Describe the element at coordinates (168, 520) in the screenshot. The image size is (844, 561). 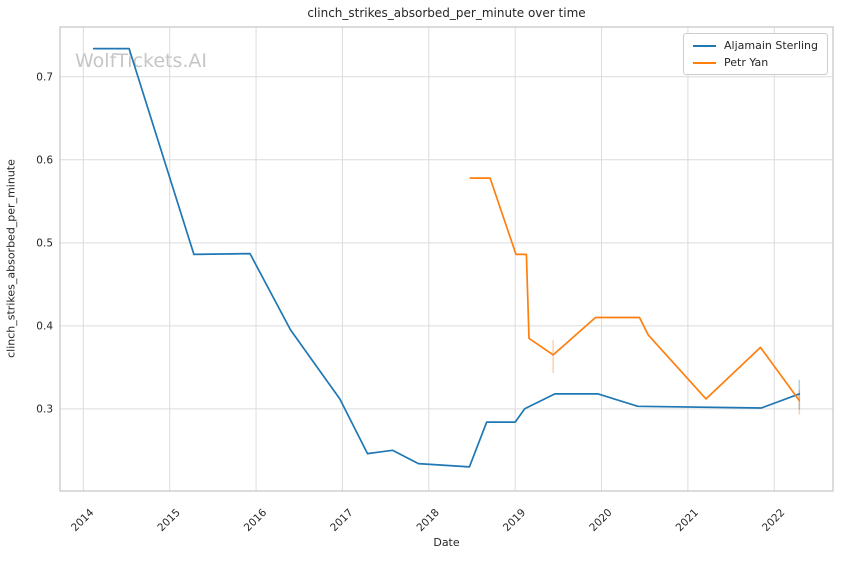
I see `x-tick-label: 2015` at that location.